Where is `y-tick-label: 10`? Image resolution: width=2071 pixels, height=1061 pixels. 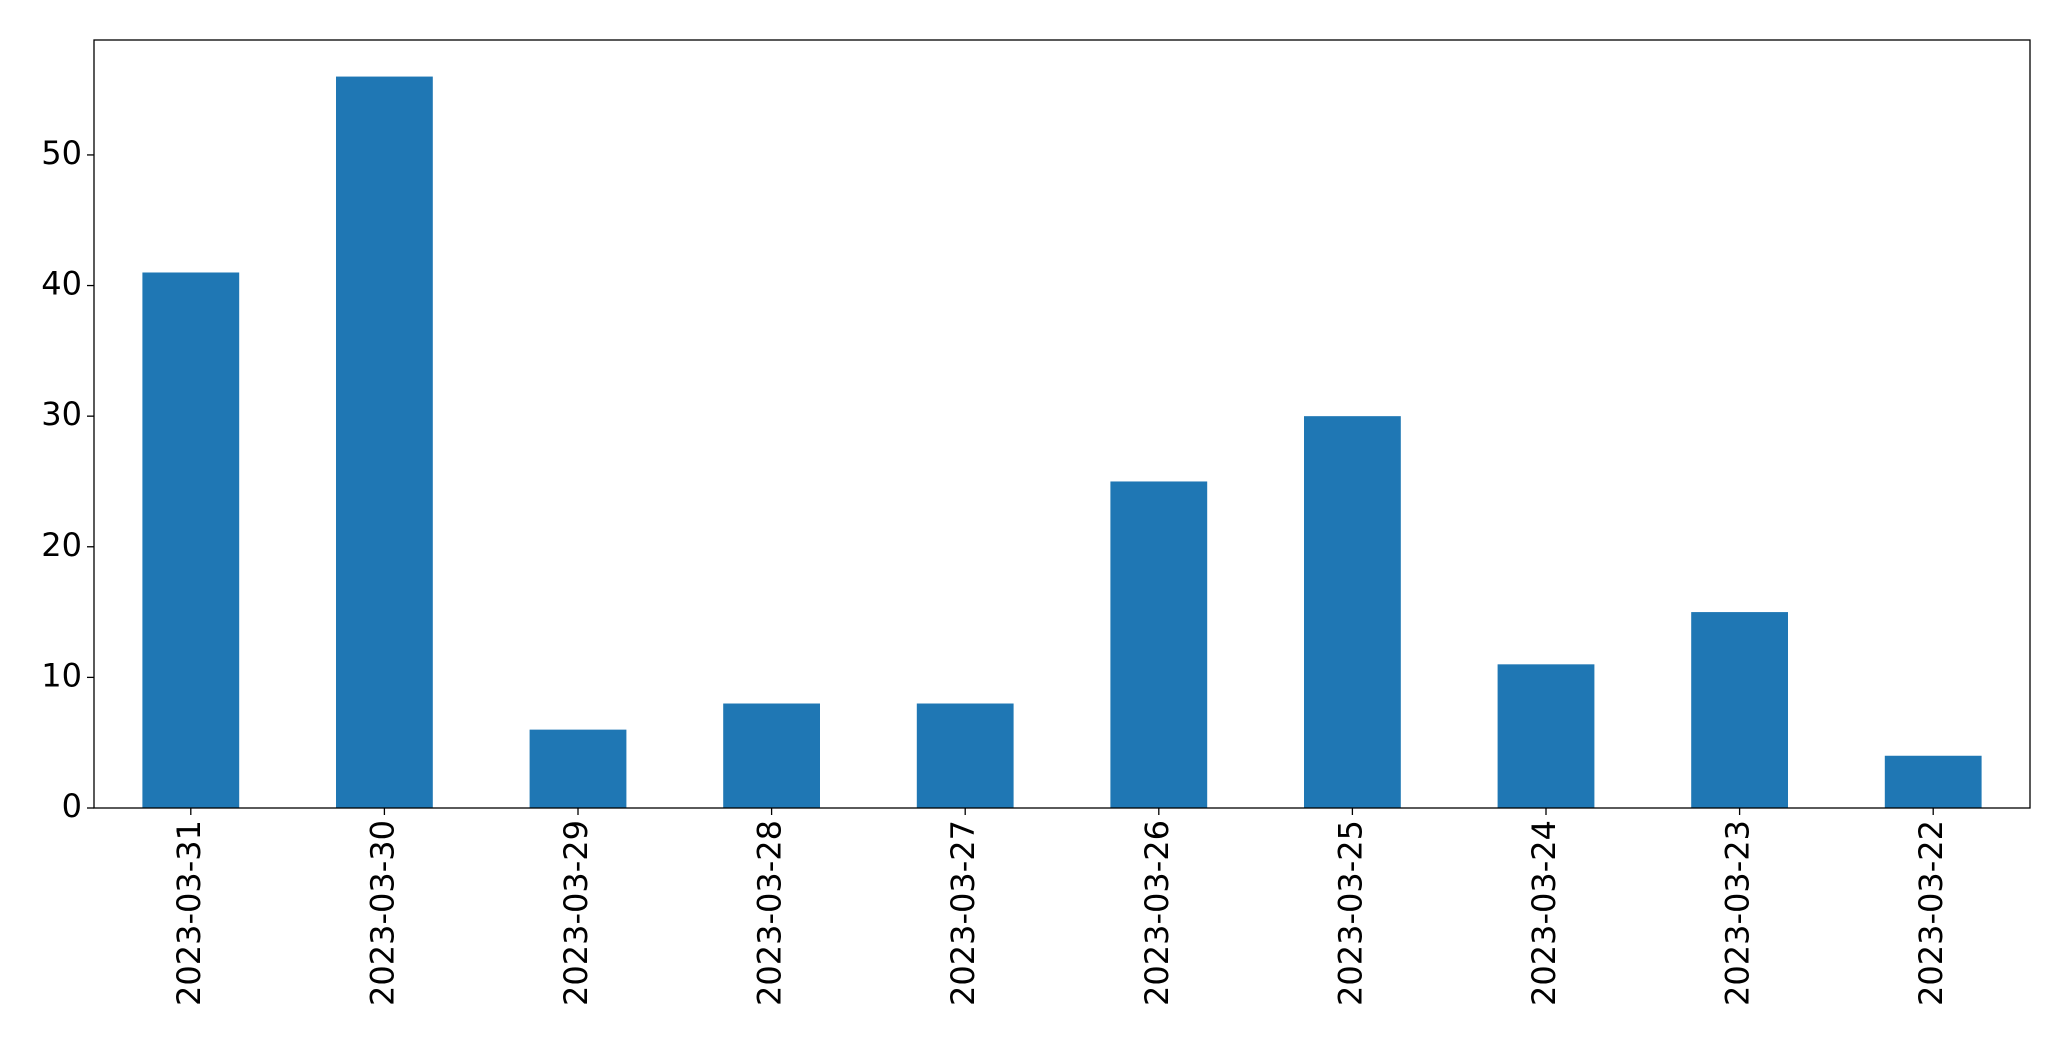 y-tick-label: 10 is located at coordinates (61, 675).